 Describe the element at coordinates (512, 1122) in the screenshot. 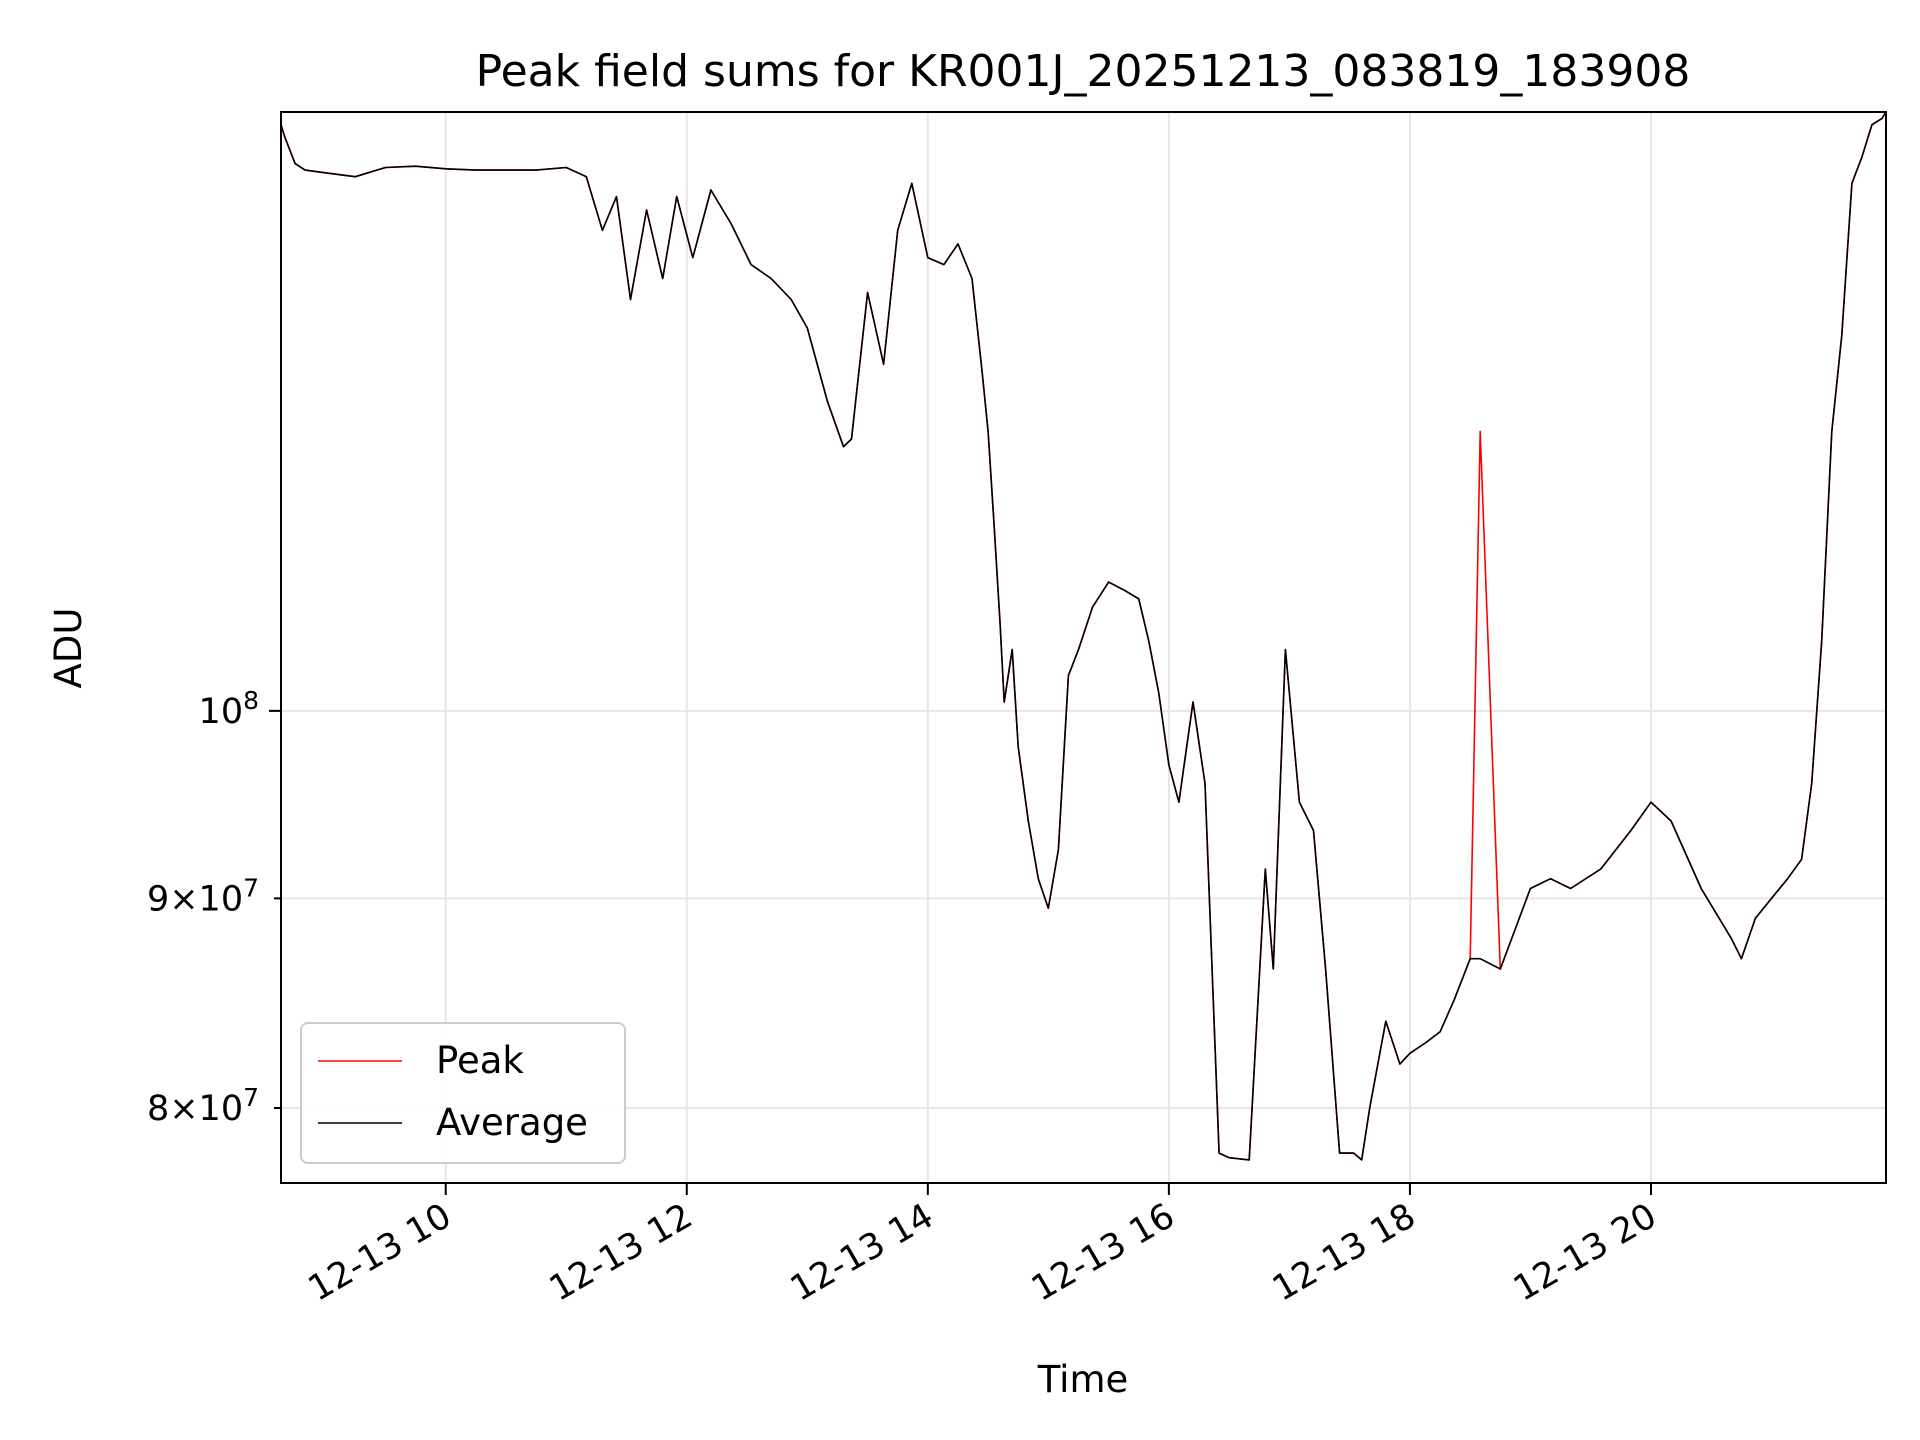

I see `legend-label-average: Average` at that location.